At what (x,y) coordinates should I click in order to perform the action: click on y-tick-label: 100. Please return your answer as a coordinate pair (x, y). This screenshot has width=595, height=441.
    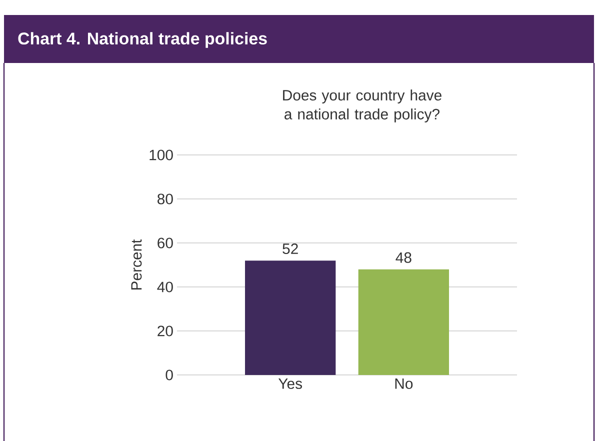
    Looking at the image, I should click on (161, 155).